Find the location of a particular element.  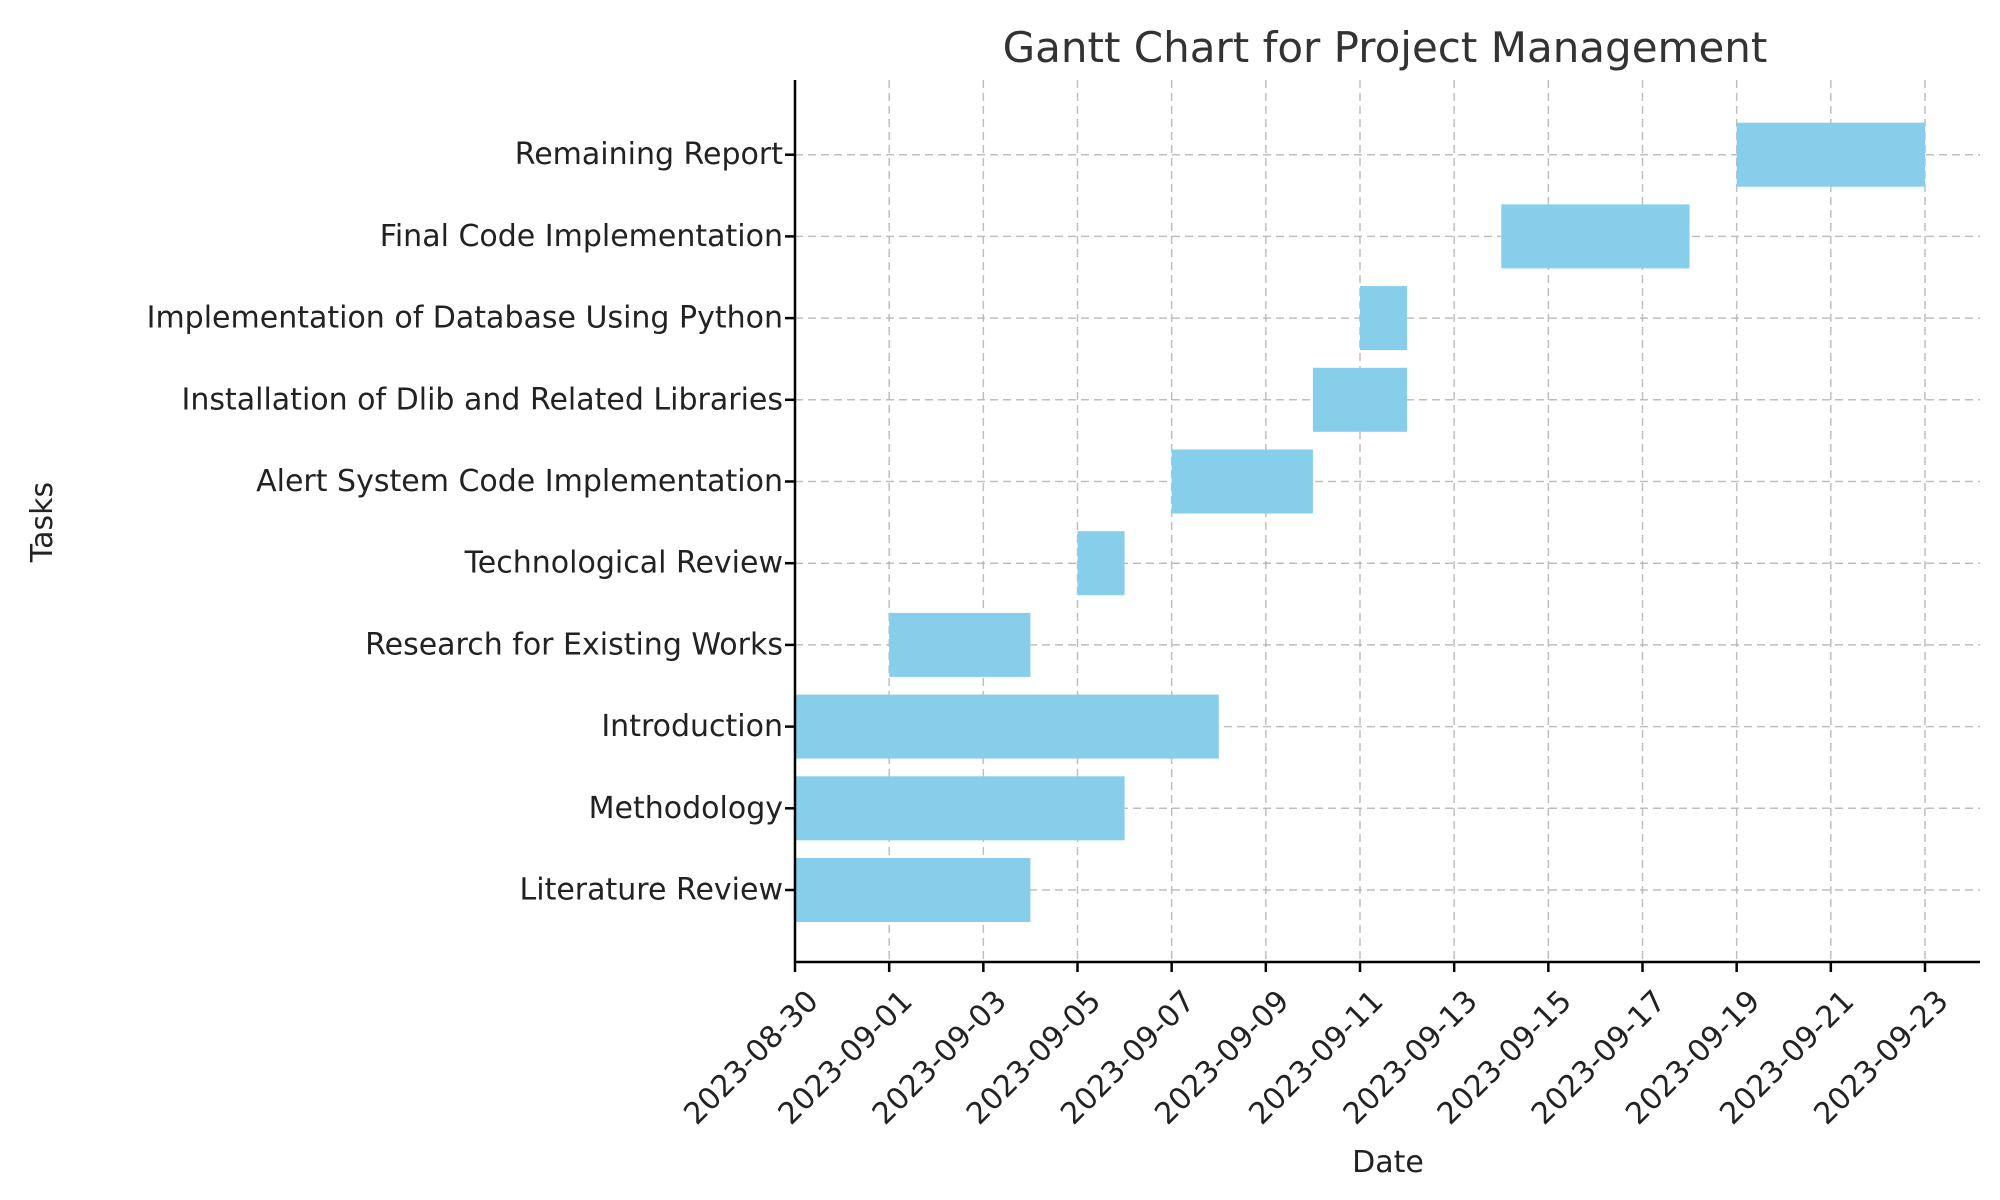

chart-title: Gantt Chart for Project Management is located at coordinates (1385, 47).